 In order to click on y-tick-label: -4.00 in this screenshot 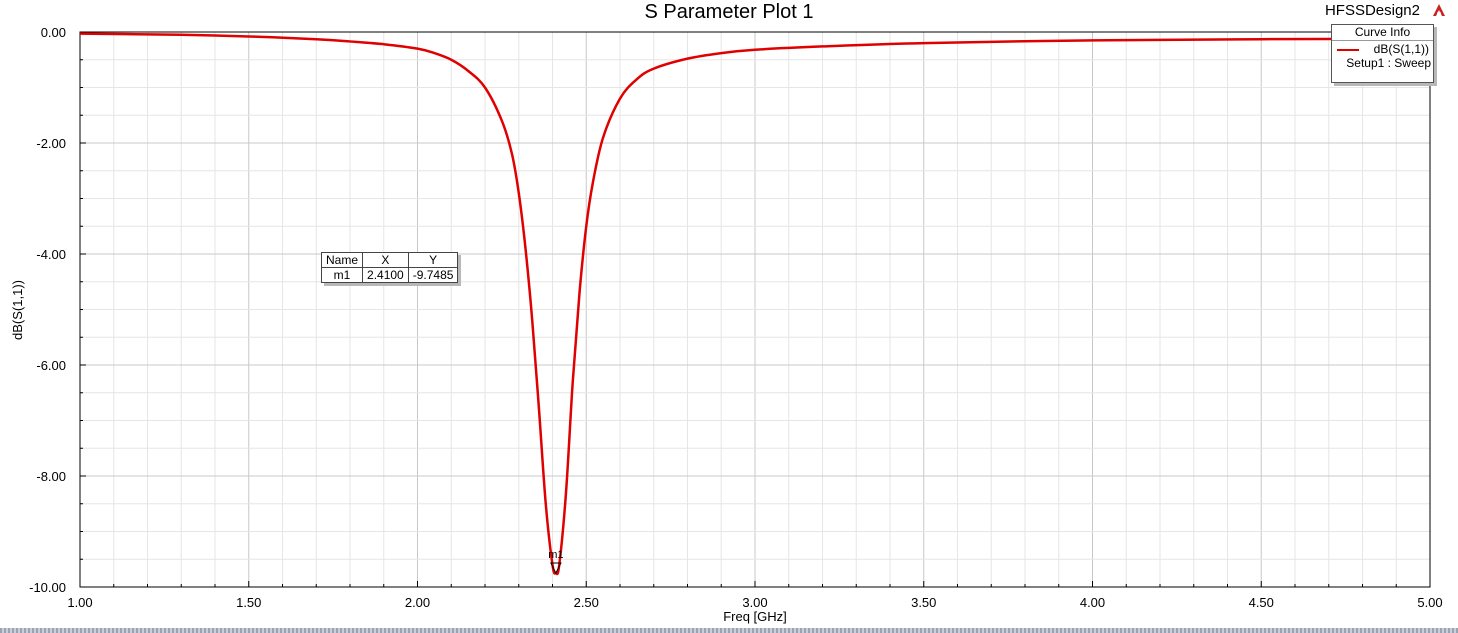, I will do `click(51, 254)`.